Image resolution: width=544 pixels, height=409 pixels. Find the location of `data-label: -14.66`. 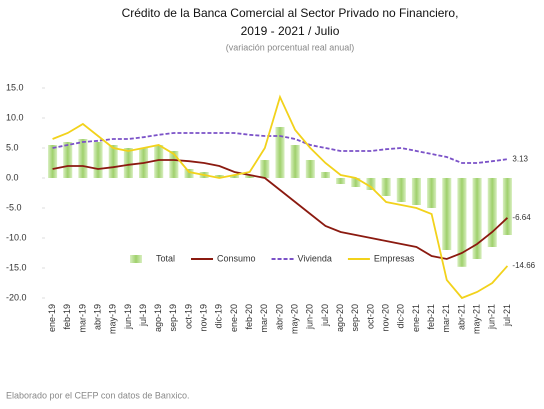

data-label: -14.66 is located at coordinates (523, 265).